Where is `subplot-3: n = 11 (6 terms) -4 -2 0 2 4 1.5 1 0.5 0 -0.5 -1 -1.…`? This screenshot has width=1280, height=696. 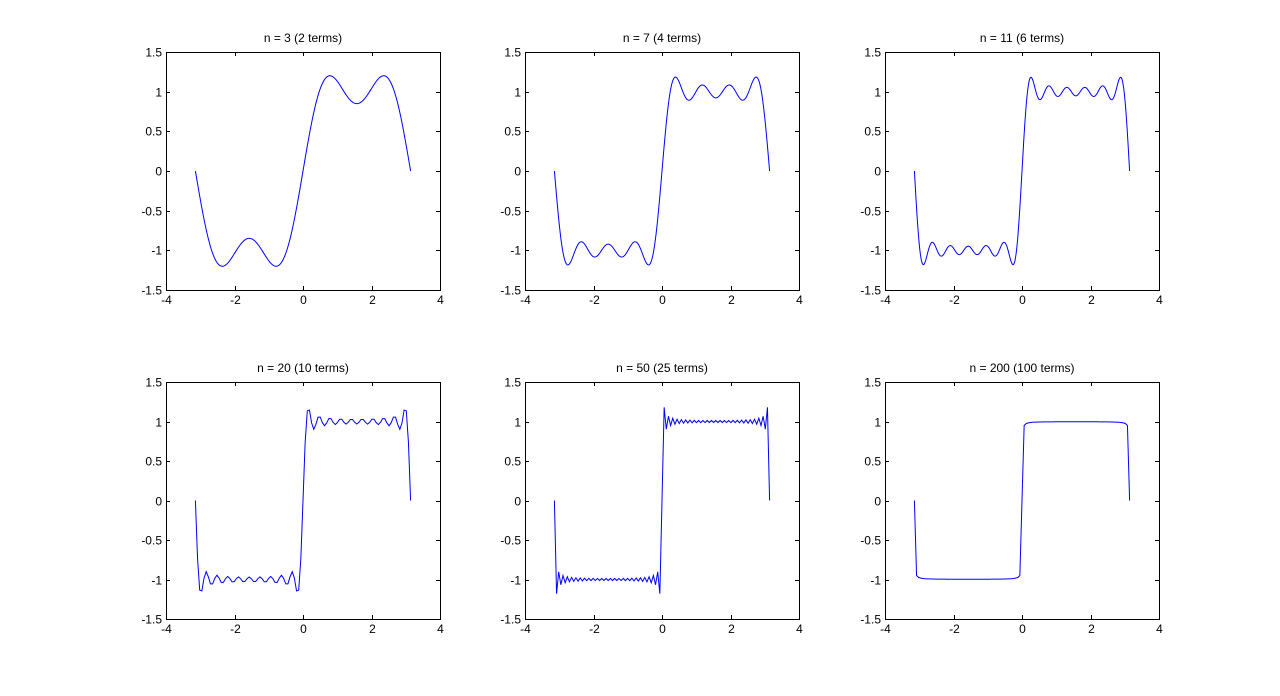
subplot-3: n = 11 (6 terms) -4 -2 0 2 4 1.5 1 0.5 0 -0.5 -1 -1.… is located at coordinates (1011, 169).